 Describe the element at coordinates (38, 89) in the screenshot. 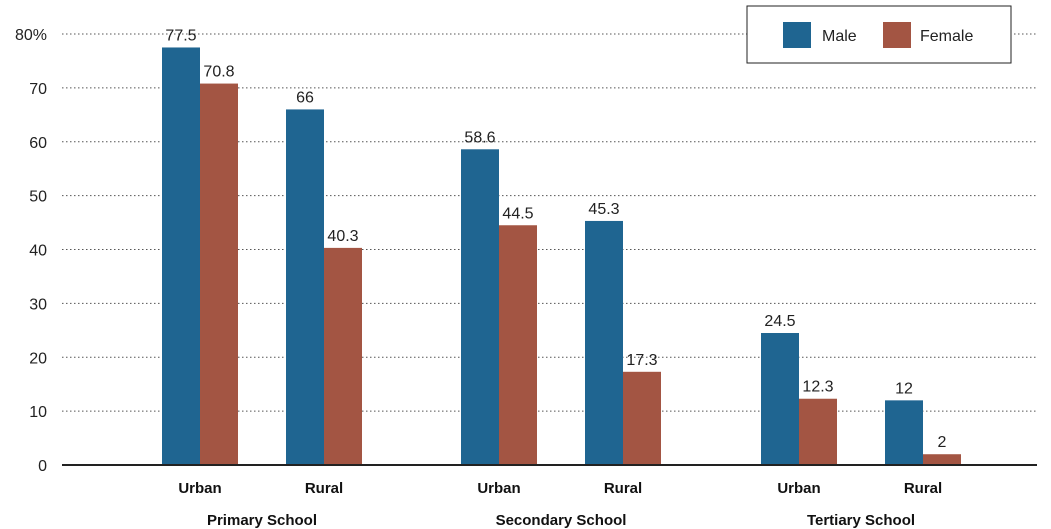

I see `y-tick-label: 70` at that location.